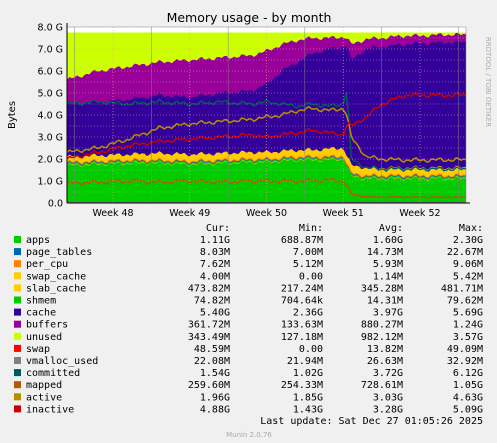 This screenshot has width=497, height=443. Describe the element at coordinates (308, 409) in the screenshot. I see `legend-min-value: 1.43G` at that location.